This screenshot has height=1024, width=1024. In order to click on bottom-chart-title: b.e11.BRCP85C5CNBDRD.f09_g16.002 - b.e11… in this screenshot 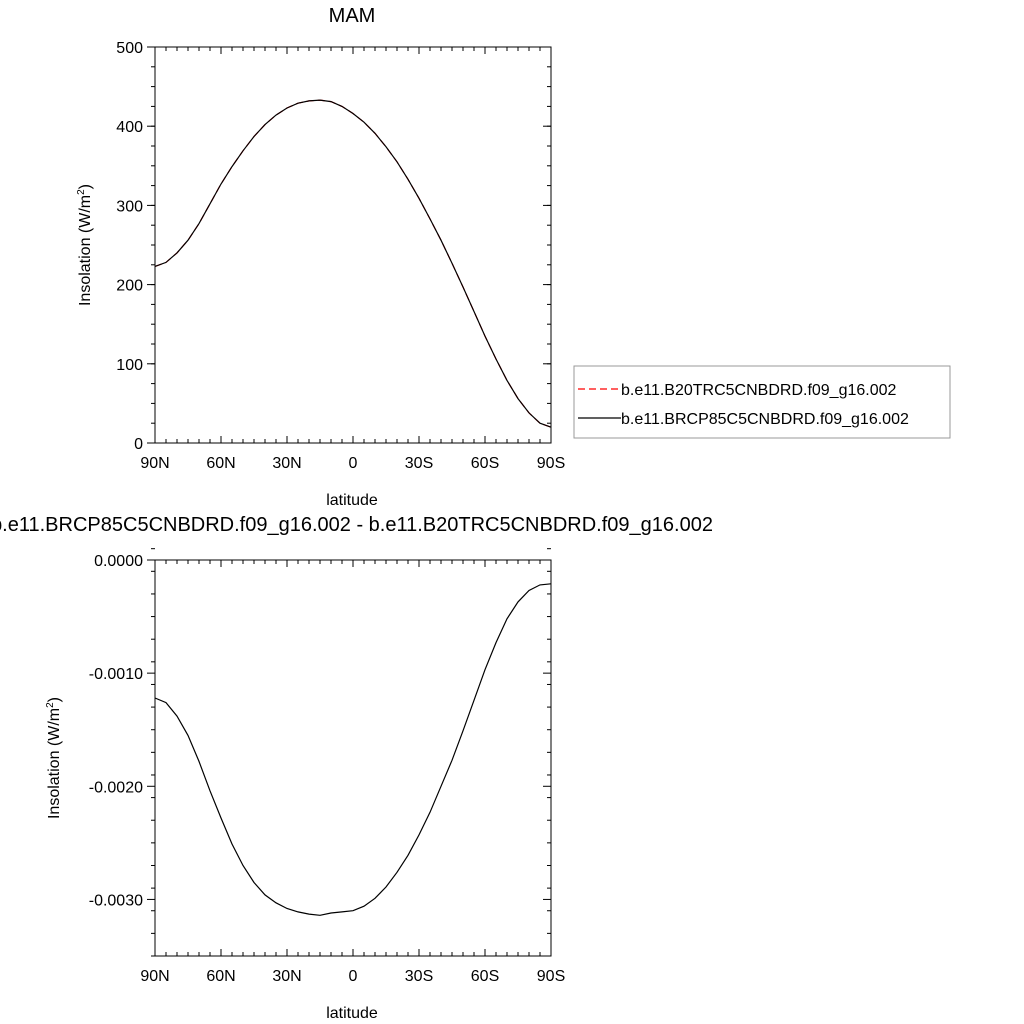, I will do `click(356, 525)`.